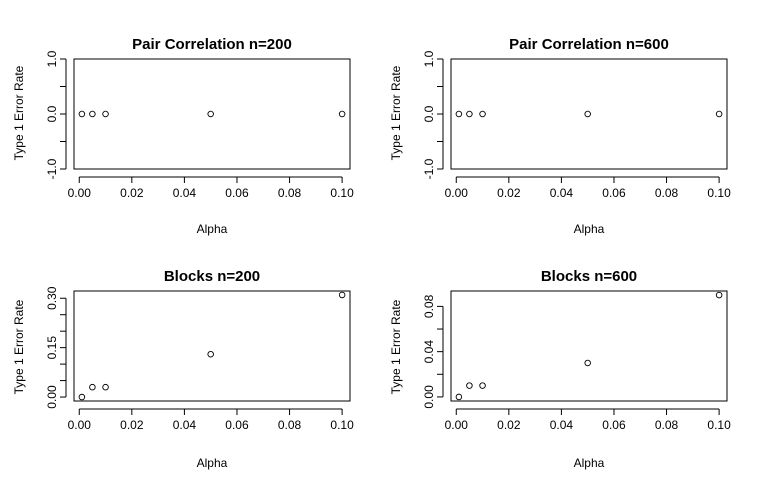 This screenshot has height=489, width=774. Describe the element at coordinates (429, 352) in the screenshot. I see `y-tick-label: 0.04` at that location.